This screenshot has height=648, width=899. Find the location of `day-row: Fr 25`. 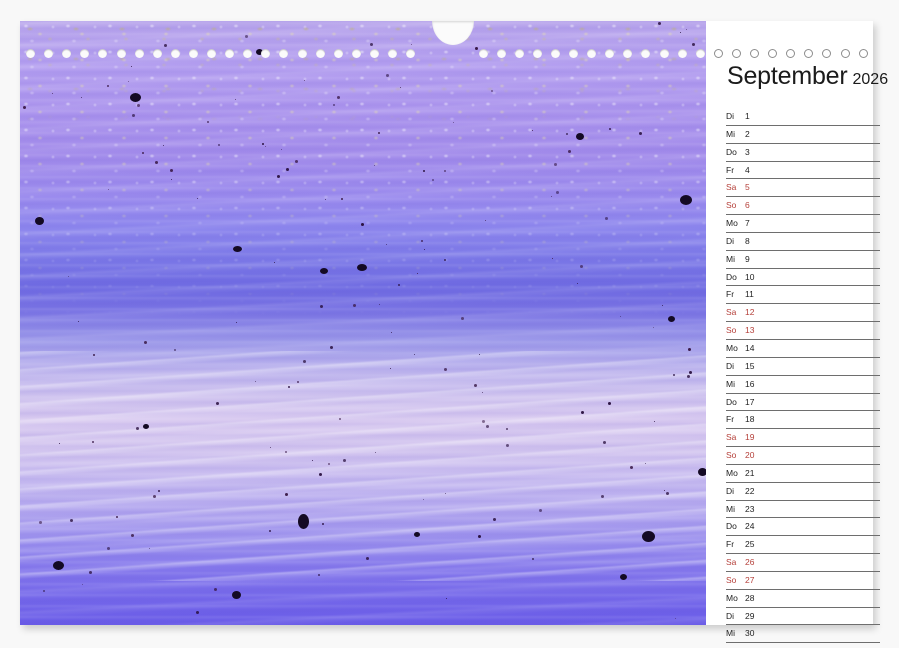

day-row: Fr 25 is located at coordinates (803, 545).